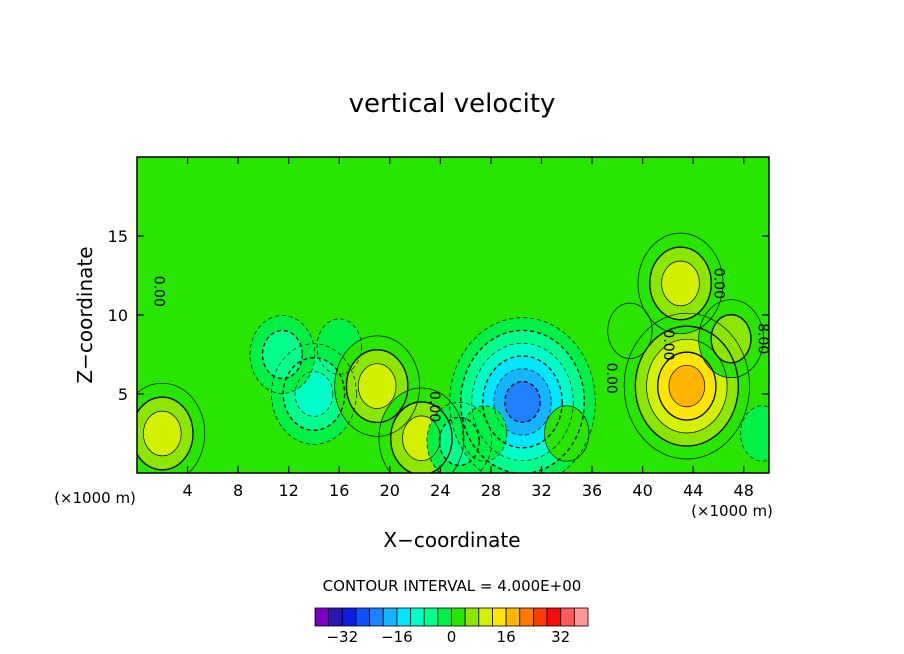 The image size is (904, 654). What do you see at coordinates (452, 104) in the screenshot?
I see `chart-title: vertical velocity` at bounding box center [452, 104].